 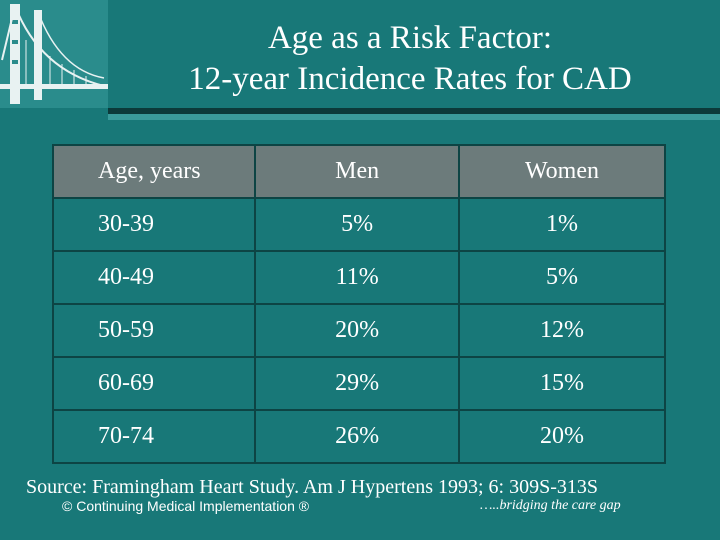 What do you see at coordinates (562, 436) in the screenshot?
I see `cell-women: 20%` at bounding box center [562, 436].